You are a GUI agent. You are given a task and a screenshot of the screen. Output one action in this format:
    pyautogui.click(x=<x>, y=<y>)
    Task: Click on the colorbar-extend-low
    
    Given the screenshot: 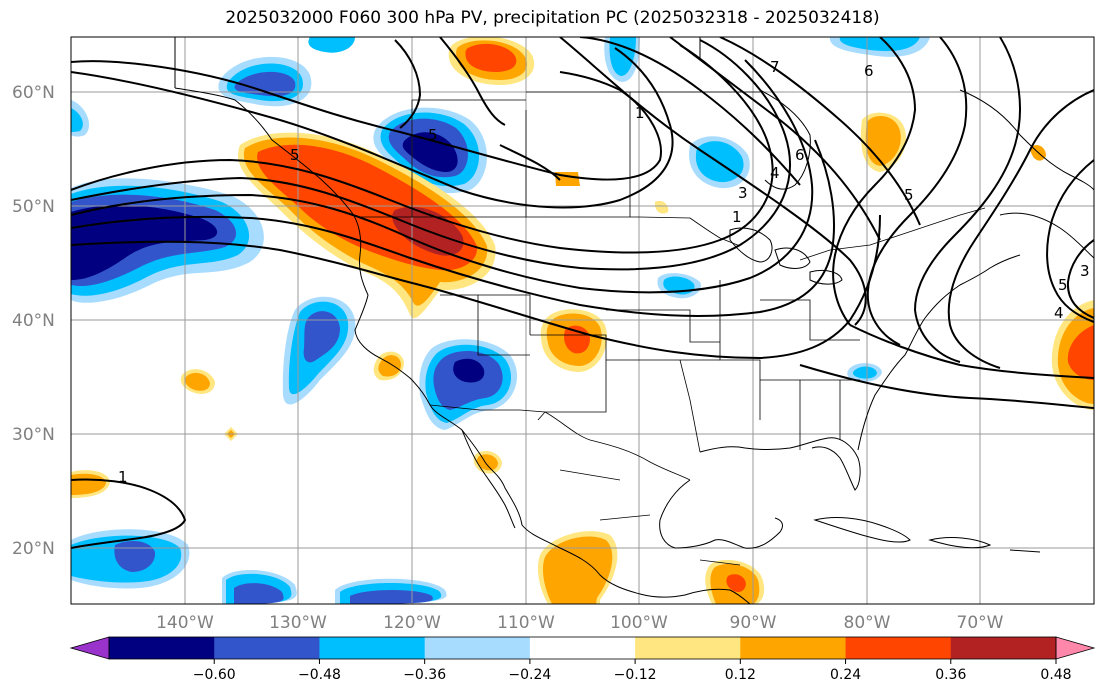 What is the action you would take?
    pyautogui.click(x=89, y=648)
    